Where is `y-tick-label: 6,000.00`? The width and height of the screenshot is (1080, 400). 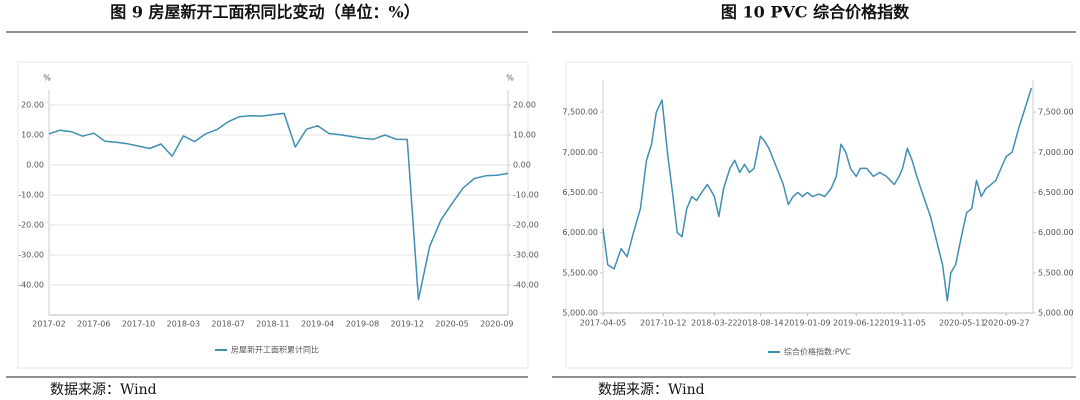
y-tick-label: 6,000.00 is located at coordinates (580, 232).